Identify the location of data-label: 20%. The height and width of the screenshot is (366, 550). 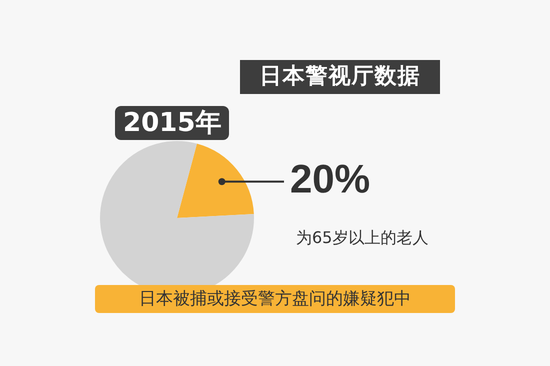
(330, 180).